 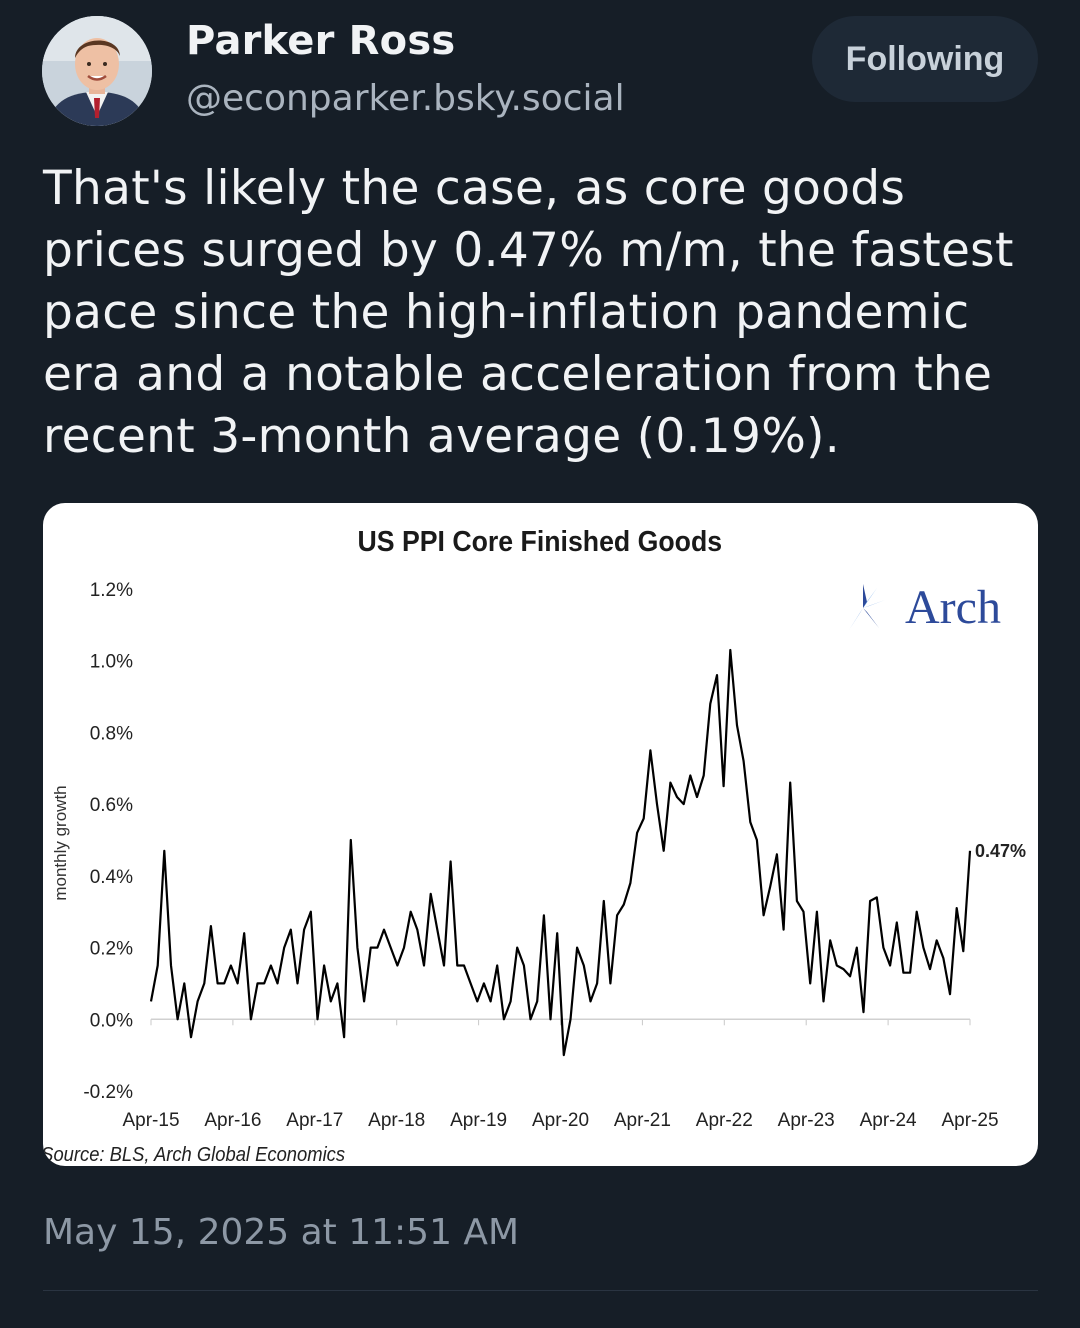 I want to click on author-name: Parker Ross, so click(x=321, y=41).